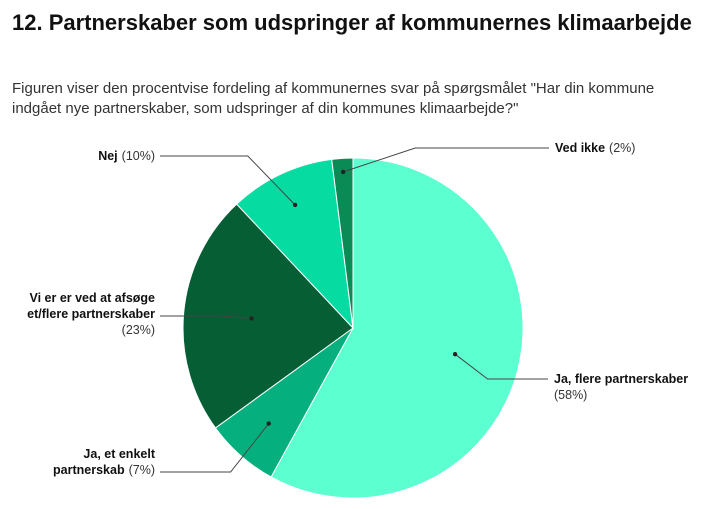  Describe the element at coordinates (126, 156) in the screenshot. I see `slice-label: Nej (10%)` at that location.